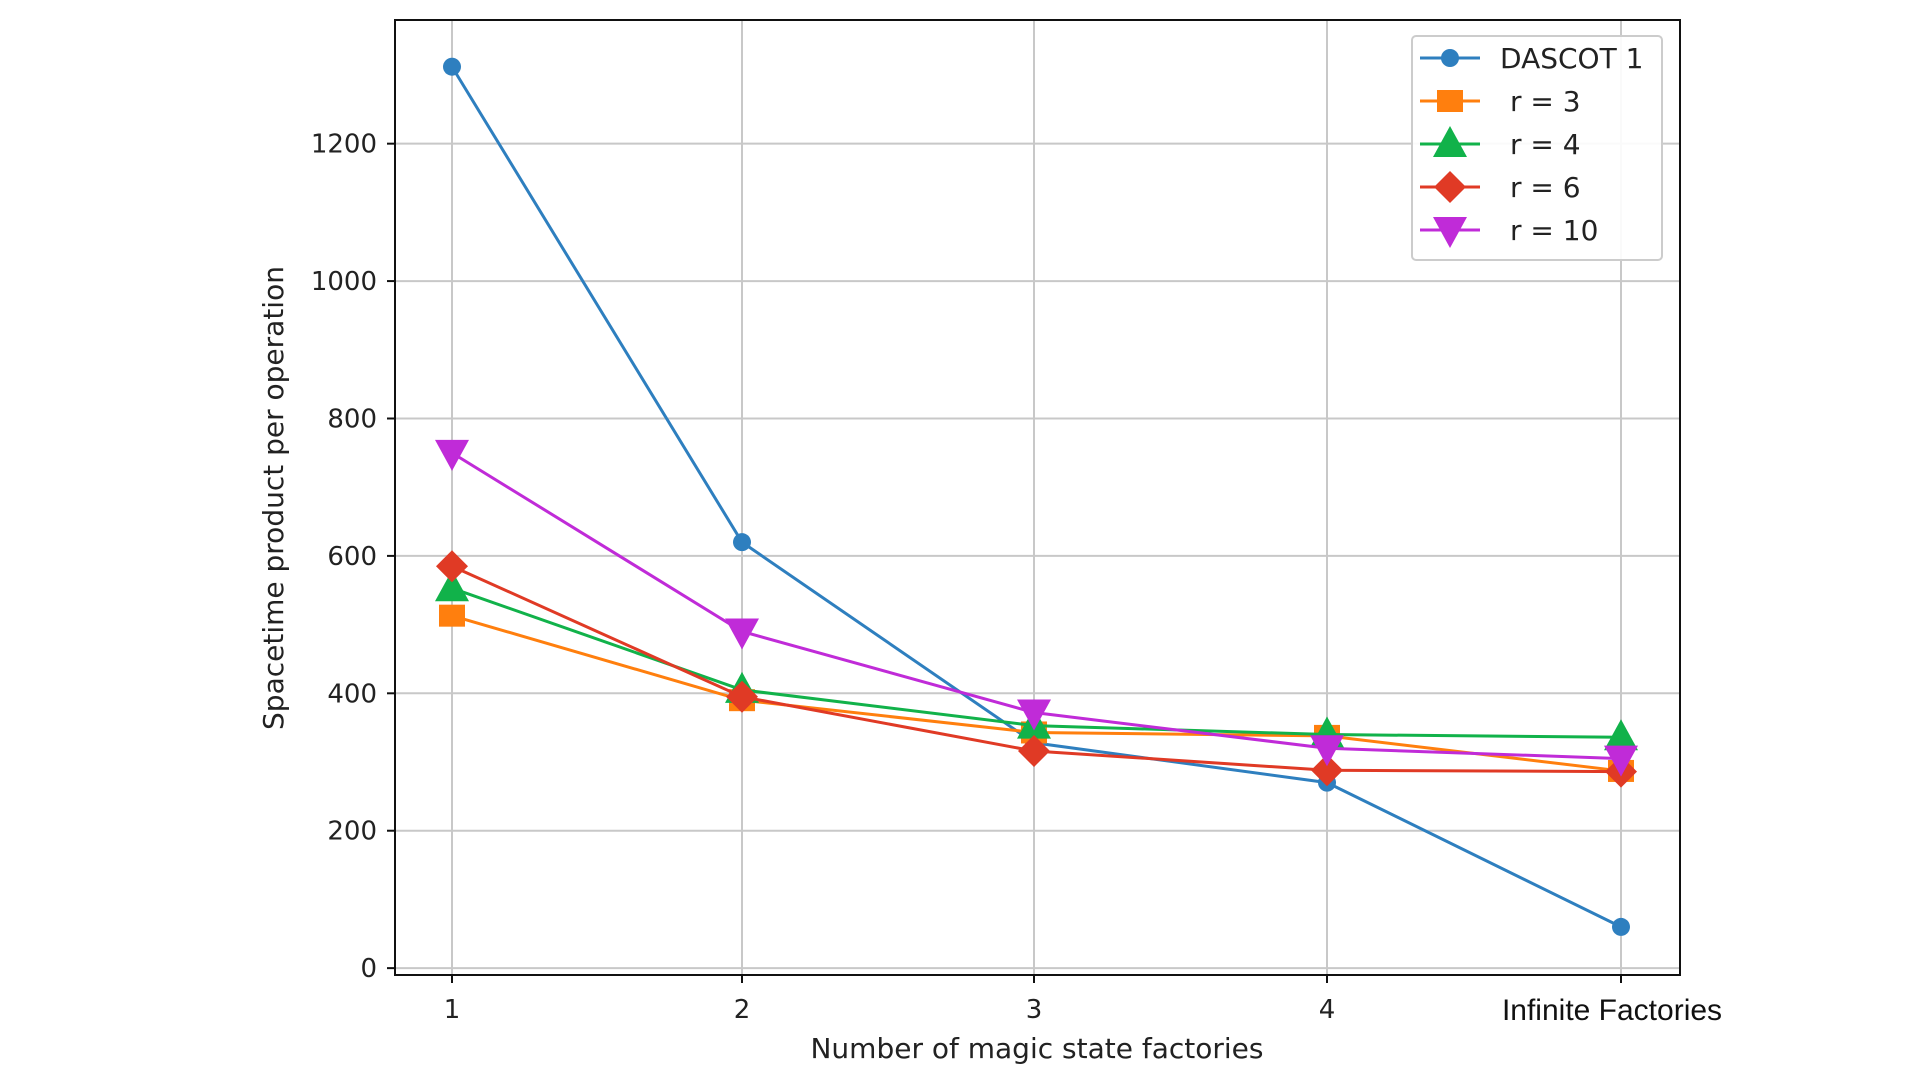 The height and width of the screenshot is (1080, 1920). I want to click on x-tick-label: 4, so click(1327, 1010).